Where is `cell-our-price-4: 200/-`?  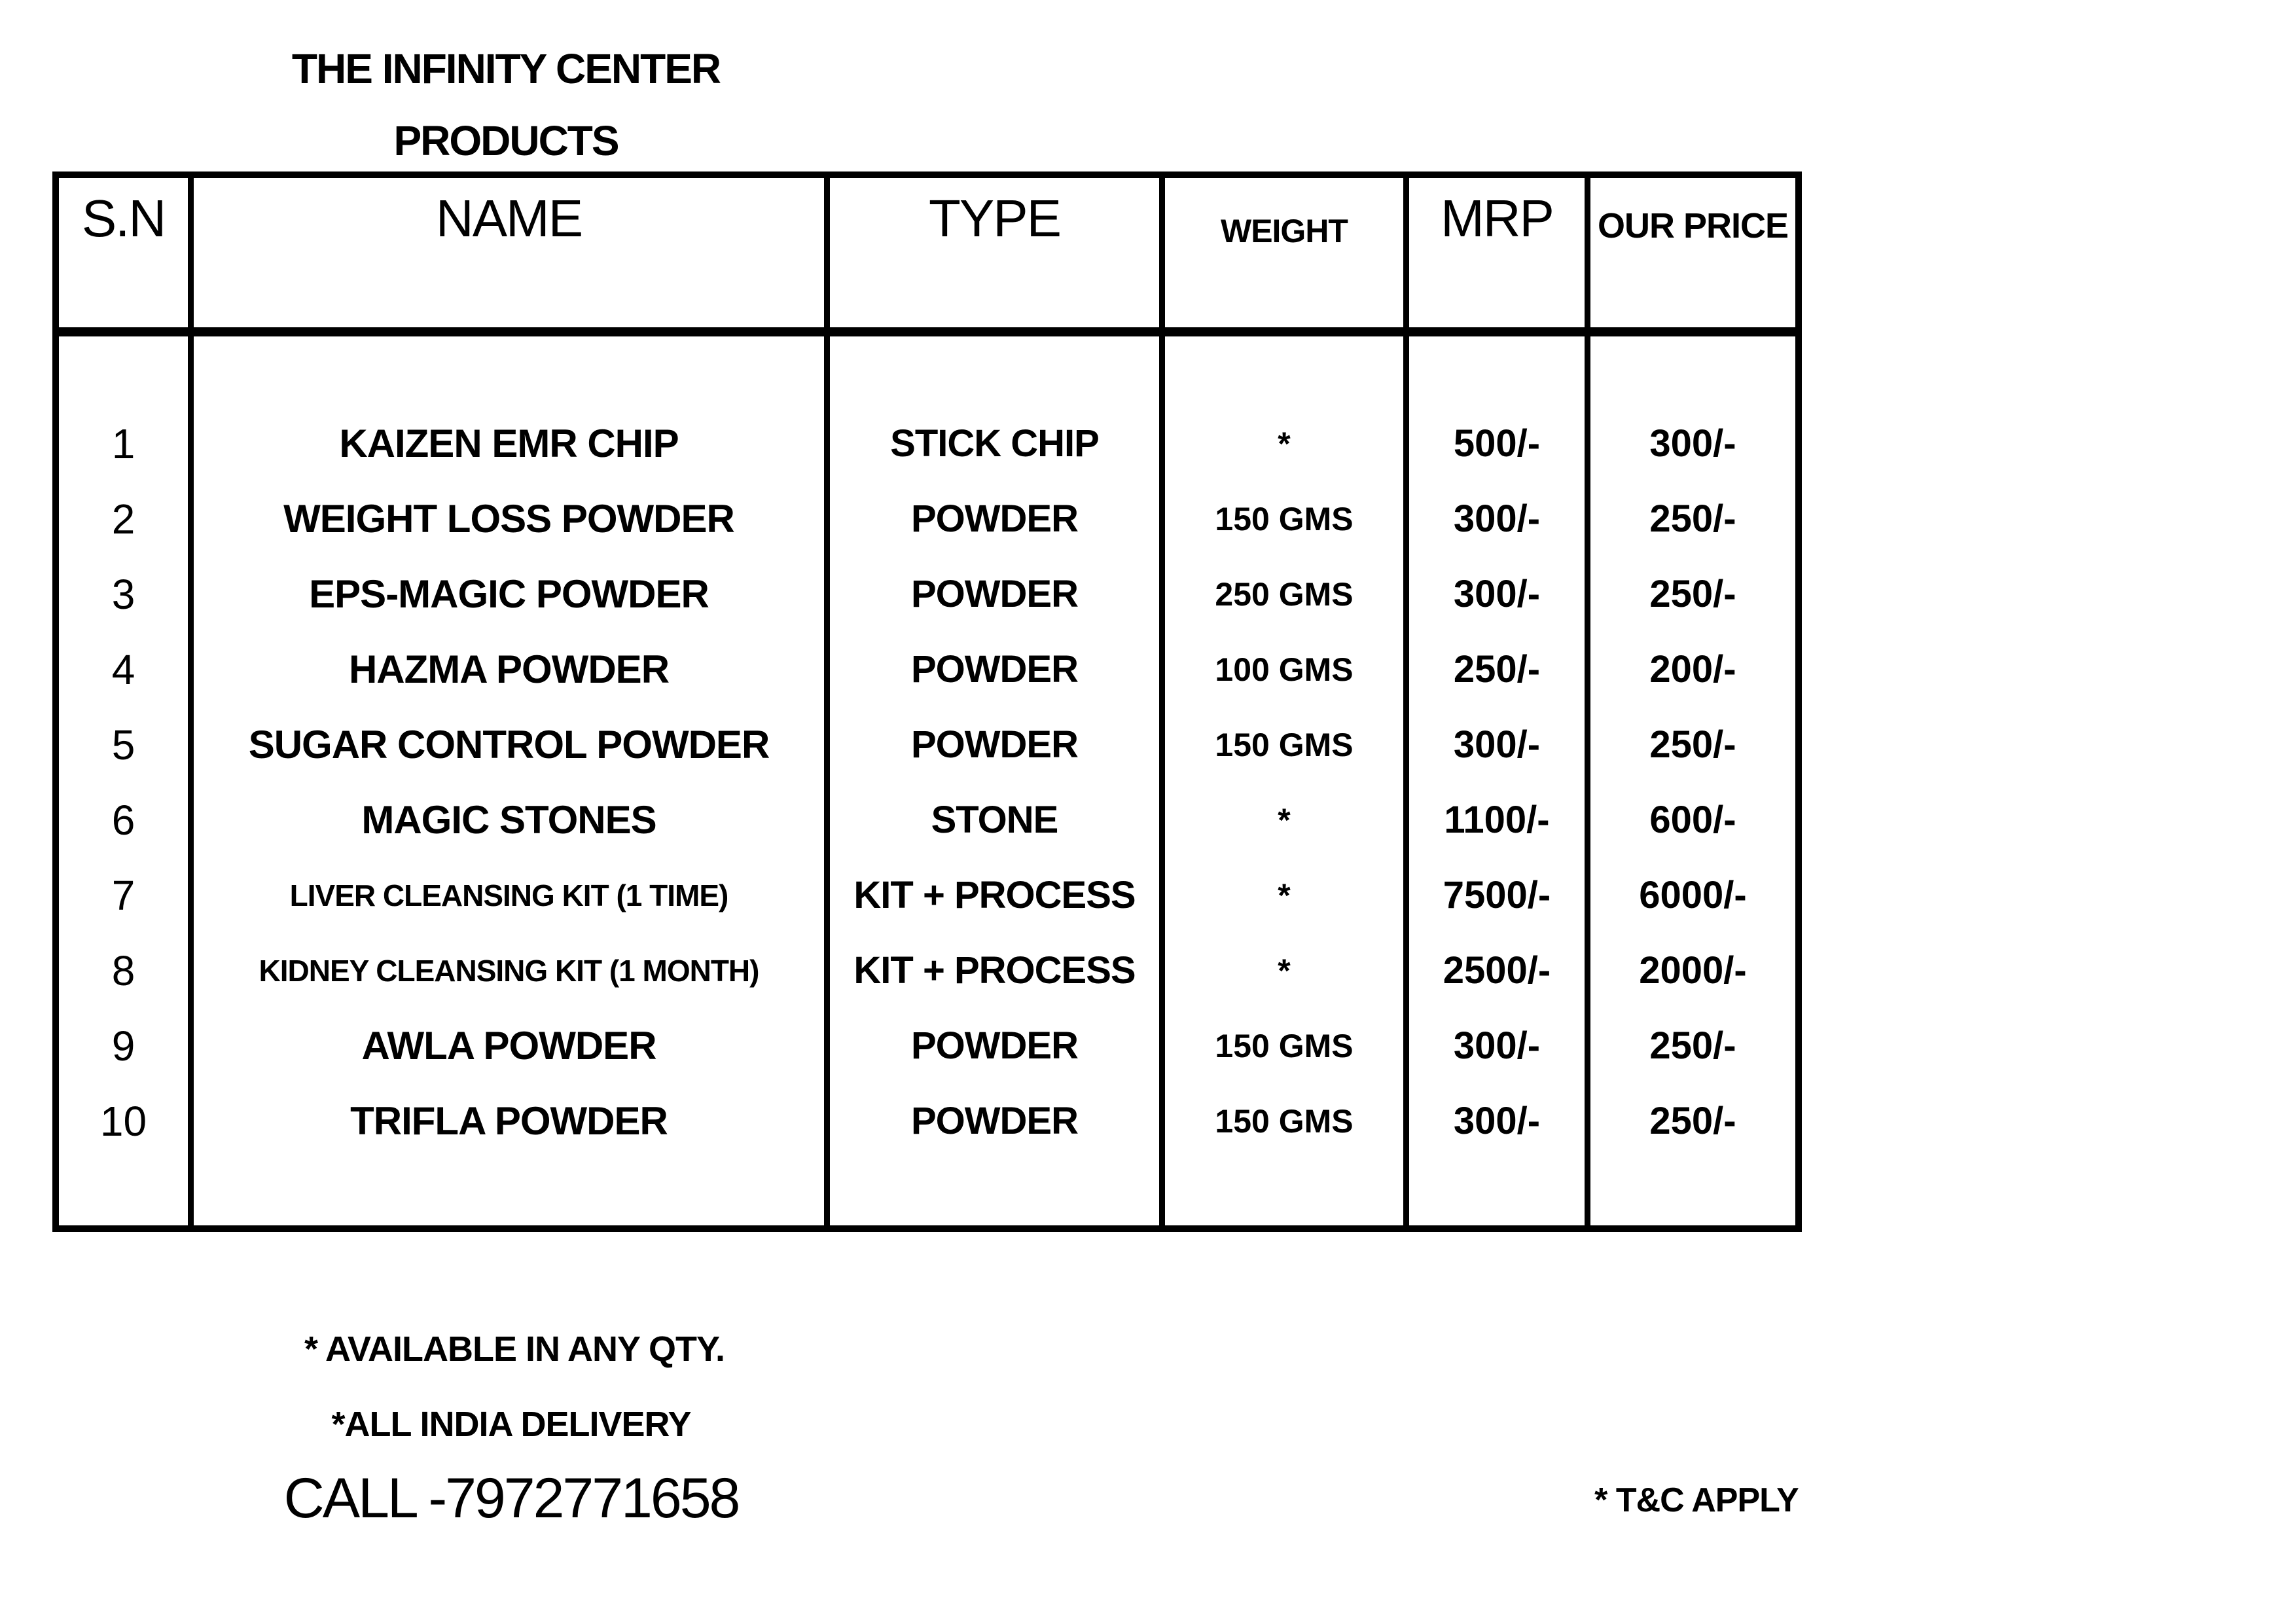
cell-our-price-4: 200/- is located at coordinates (1692, 669).